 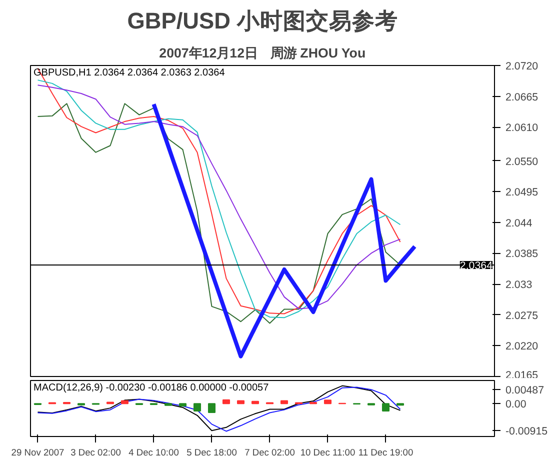 What do you see at coordinates (522, 66) in the screenshot?
I see `y-tick-label: 2.0720` at bounding box center [522, 66].